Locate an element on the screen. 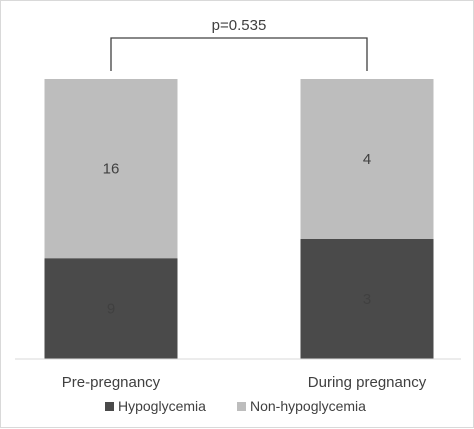 The image size is (474, 429). legend: Hypoglycemia Non-hypoglycemia is located at coordinates (235, 406).